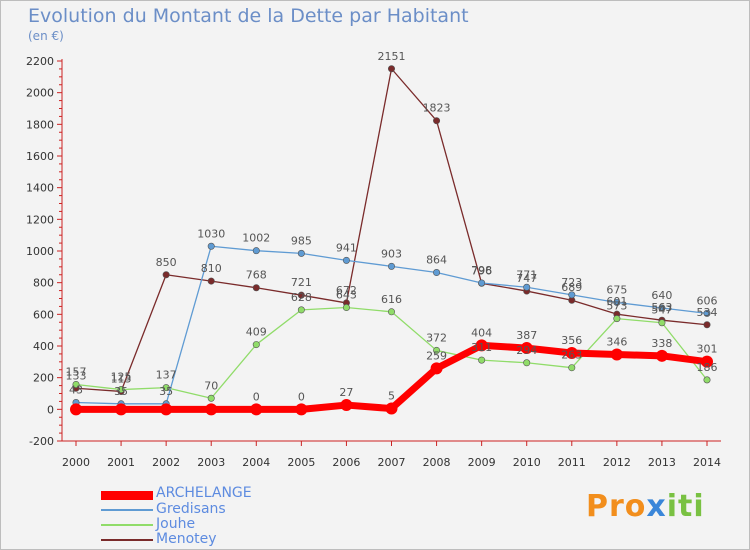  Describe the element at coordinates (391, 299) in the screenshot. I see `data-label-jouhe: 616` at that location.